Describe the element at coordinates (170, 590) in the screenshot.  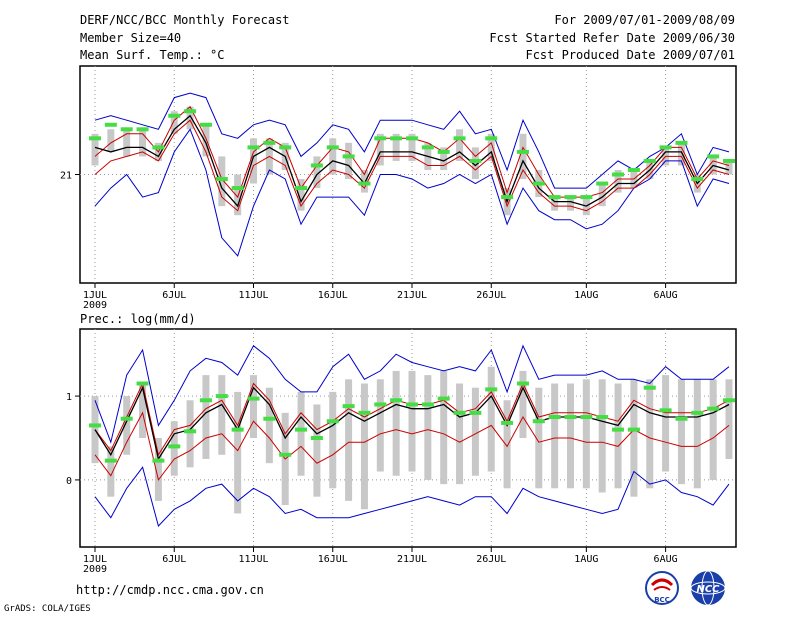
I see `source-url: http://cmdp.ncc.cma.gov.cn` at that location.